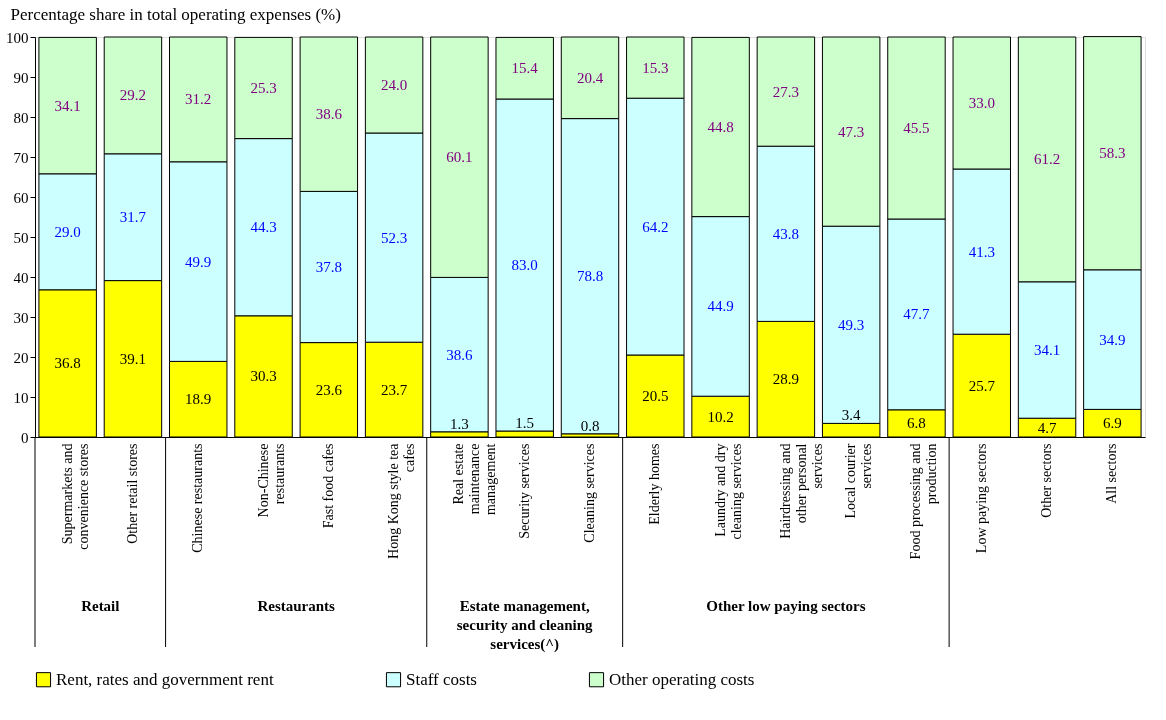 Image resolution: width=1166 pixels, height=720 pixels. I want to click on x-tick-label: Other sectors, so click(1047, 480).